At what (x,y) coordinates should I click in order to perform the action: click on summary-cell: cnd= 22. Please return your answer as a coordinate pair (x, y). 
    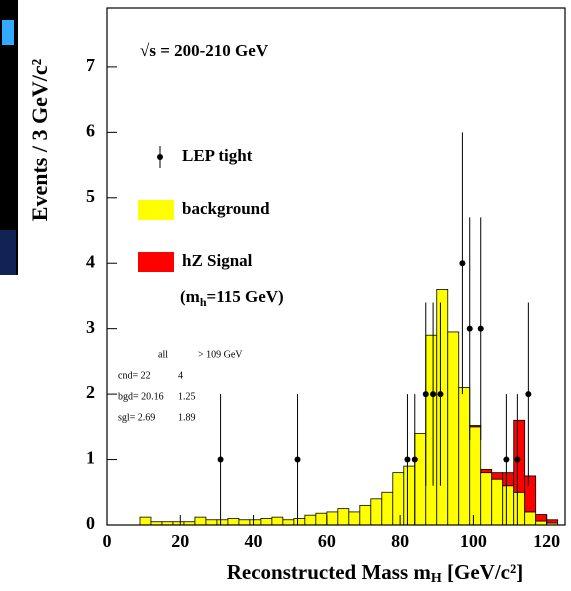
    Looking at the image, I should click on (134, 375).